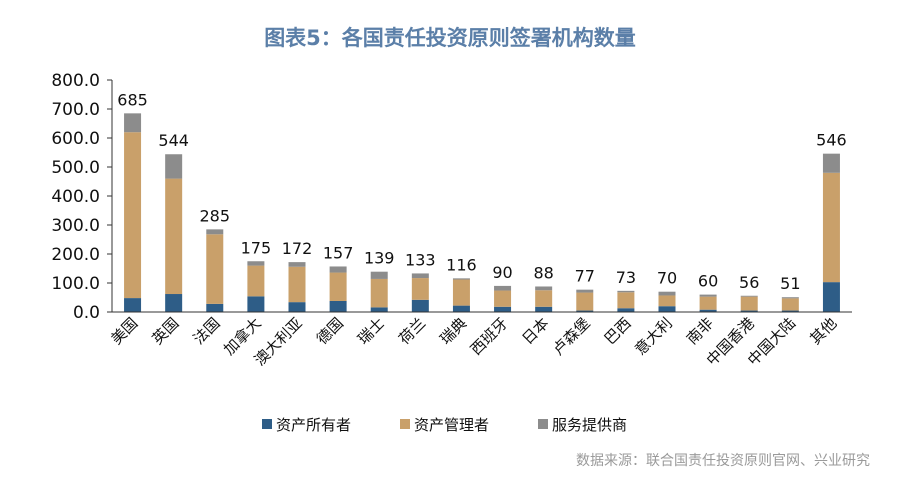 The height and width of the screenshot is (481, 900). Describe the element at coordinates (723, 461) in the screenshot. I see `source-note: 数据来源：联合国责任投资原则官网、兴业研究` at that location.